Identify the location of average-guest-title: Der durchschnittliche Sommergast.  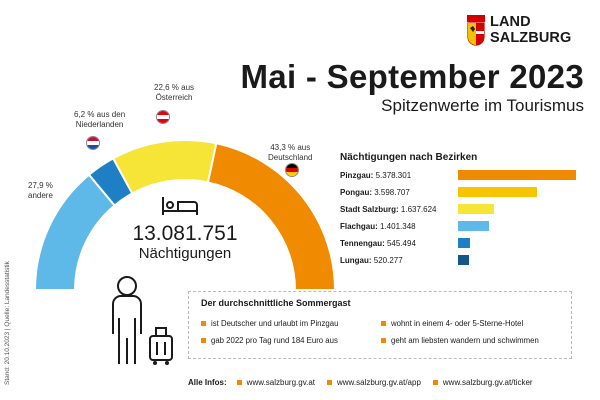
(276, 303).